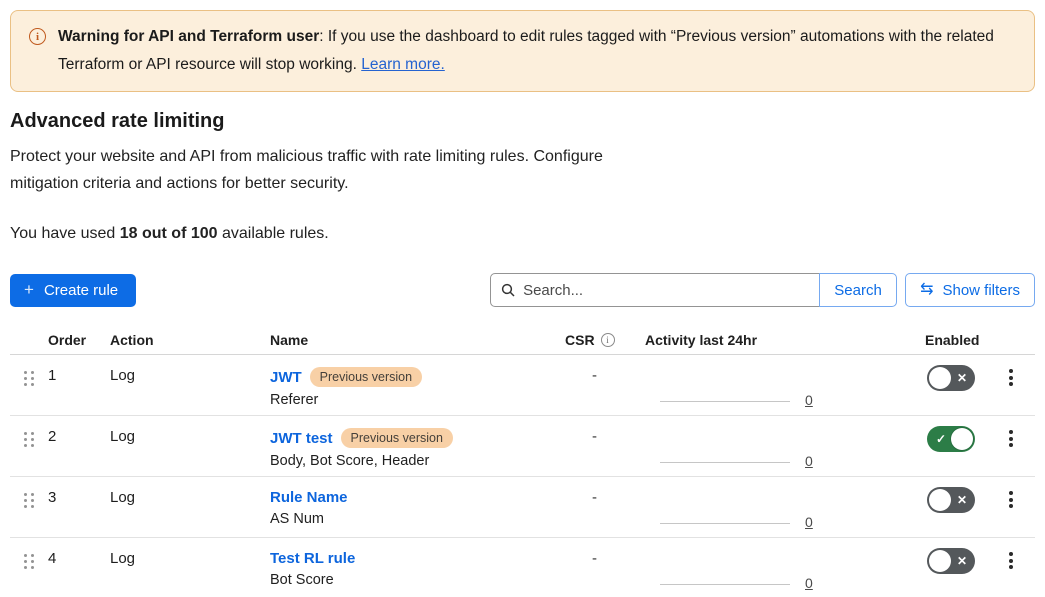 Image resolution: width=1045 pixels, height=597 pixels. I want to click on rule-order: 4, so click(52, 558).